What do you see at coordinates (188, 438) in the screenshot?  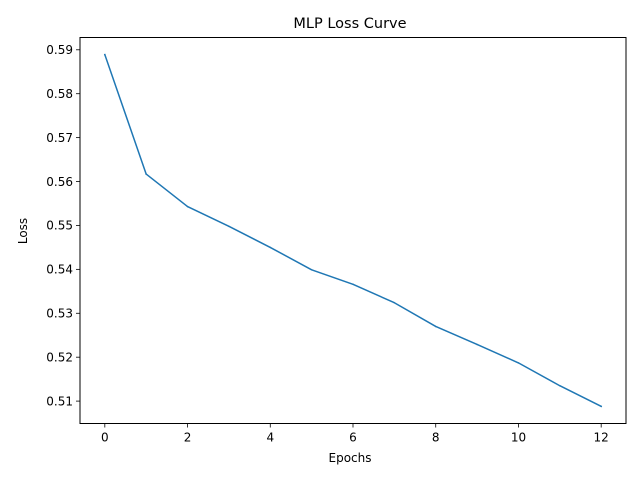 I see `x-tick-label: 2` at bounding box center [188, 438].